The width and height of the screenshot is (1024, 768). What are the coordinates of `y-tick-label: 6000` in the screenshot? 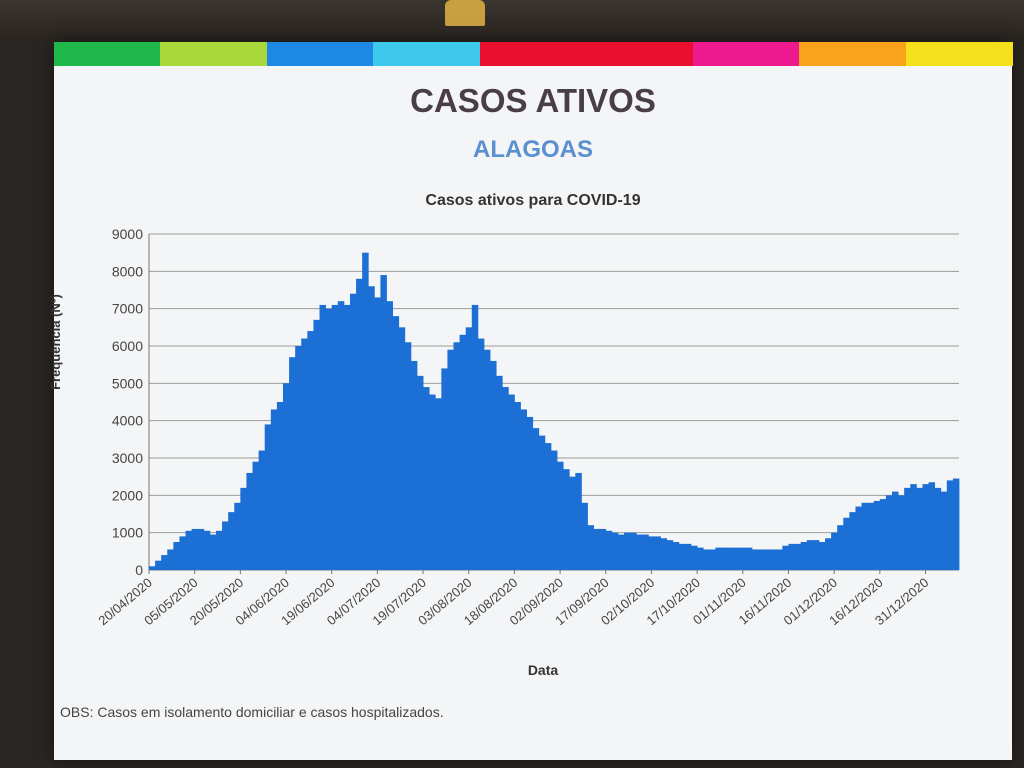 It's located at (127, 346).